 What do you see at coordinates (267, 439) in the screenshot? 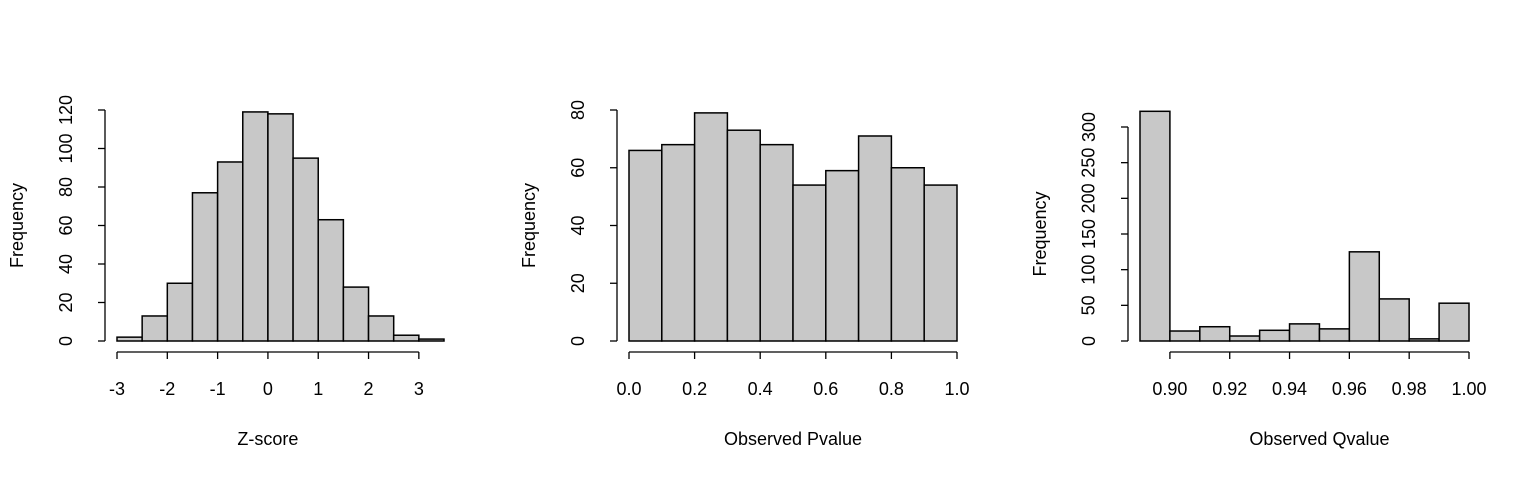
I see `x-axis-title: Z-score` at bounding box center [267, 439].